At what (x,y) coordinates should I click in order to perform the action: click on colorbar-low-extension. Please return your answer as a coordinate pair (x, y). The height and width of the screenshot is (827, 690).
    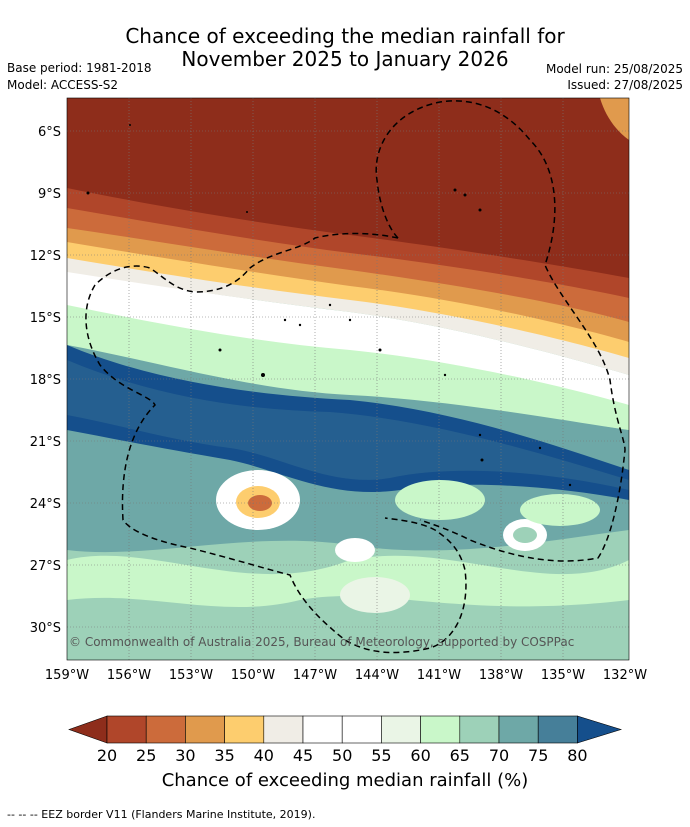
    Looking at the image, I should click on (88, 729).